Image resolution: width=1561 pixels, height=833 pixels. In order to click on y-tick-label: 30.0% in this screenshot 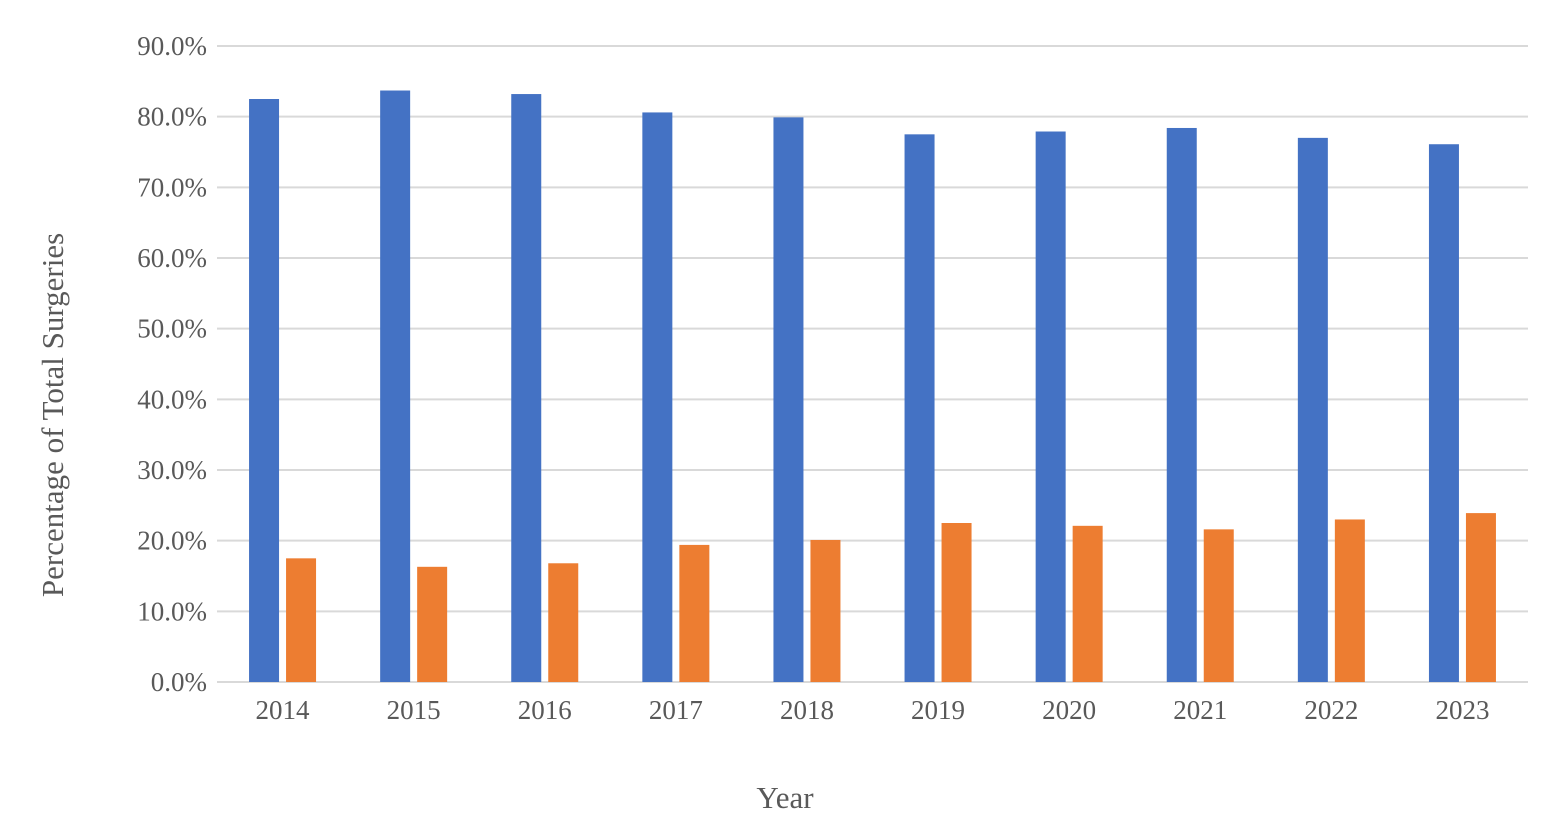, I will do `click(172, 470)`.